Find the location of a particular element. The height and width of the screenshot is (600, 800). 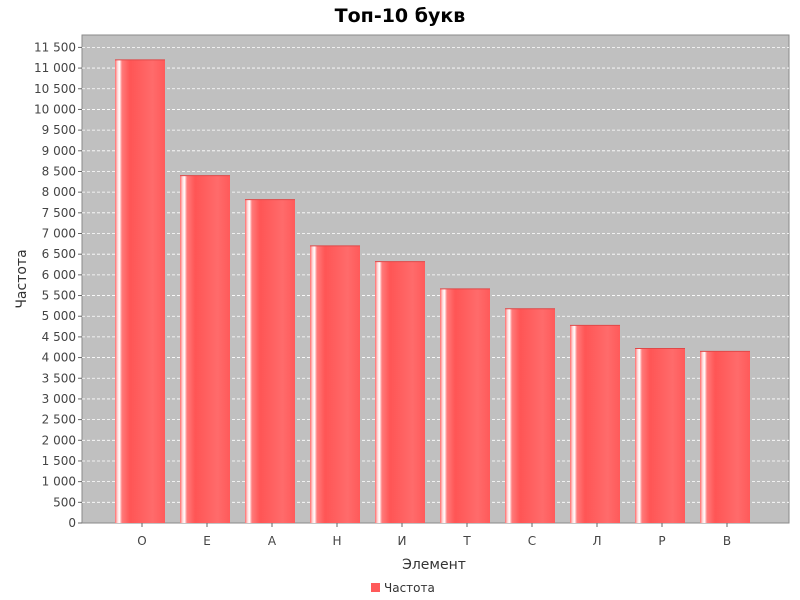

y-tick-label: 9 000 is located at coordinates (59, 151).